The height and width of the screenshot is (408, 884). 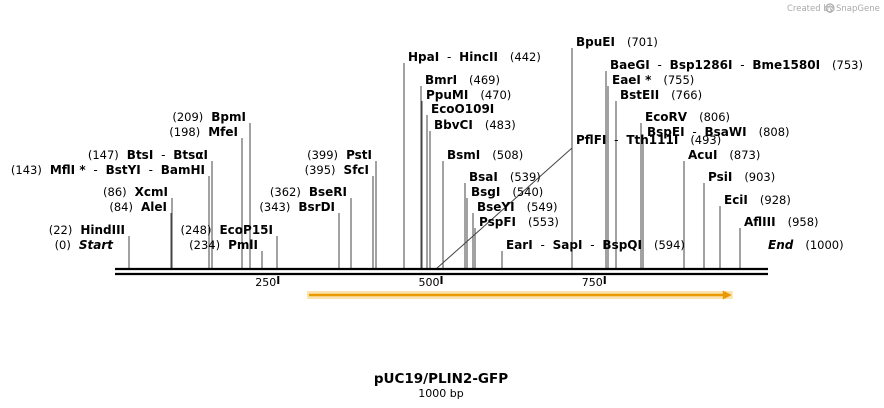 I want to click on site-label: AcuI (873), so click(x=724, y=155).